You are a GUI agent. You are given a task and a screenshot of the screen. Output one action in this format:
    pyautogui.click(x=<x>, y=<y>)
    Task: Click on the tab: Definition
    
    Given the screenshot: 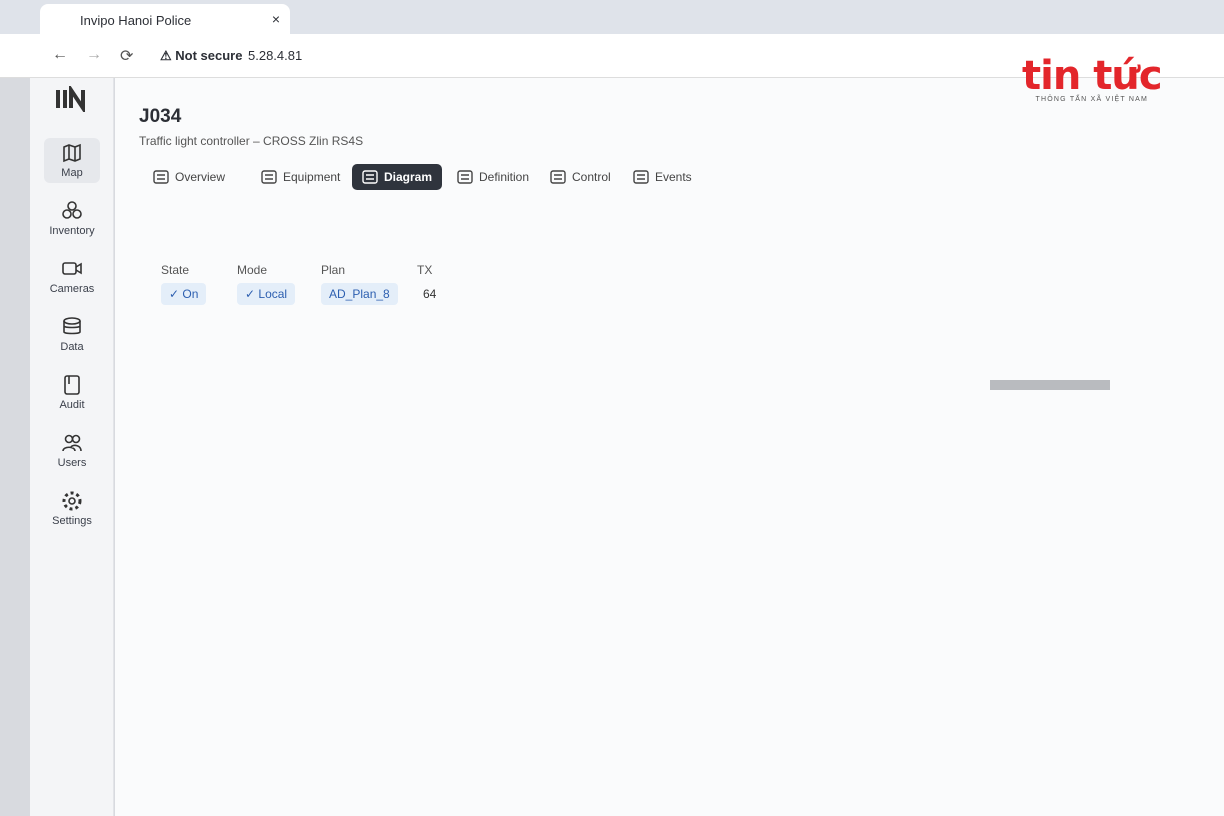 What is the action you would take?
    pyautogui.click(x=493, y=177)
    